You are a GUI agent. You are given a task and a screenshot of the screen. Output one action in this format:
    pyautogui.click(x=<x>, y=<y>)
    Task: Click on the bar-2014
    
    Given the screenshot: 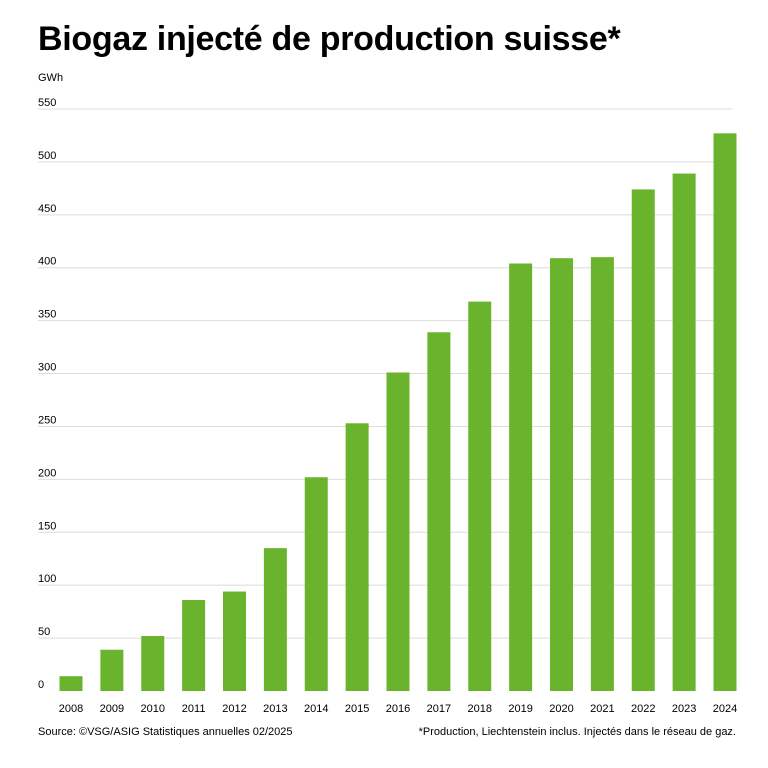 What is the action you would take?
    pyautogui.click(x=316, y=584)
    